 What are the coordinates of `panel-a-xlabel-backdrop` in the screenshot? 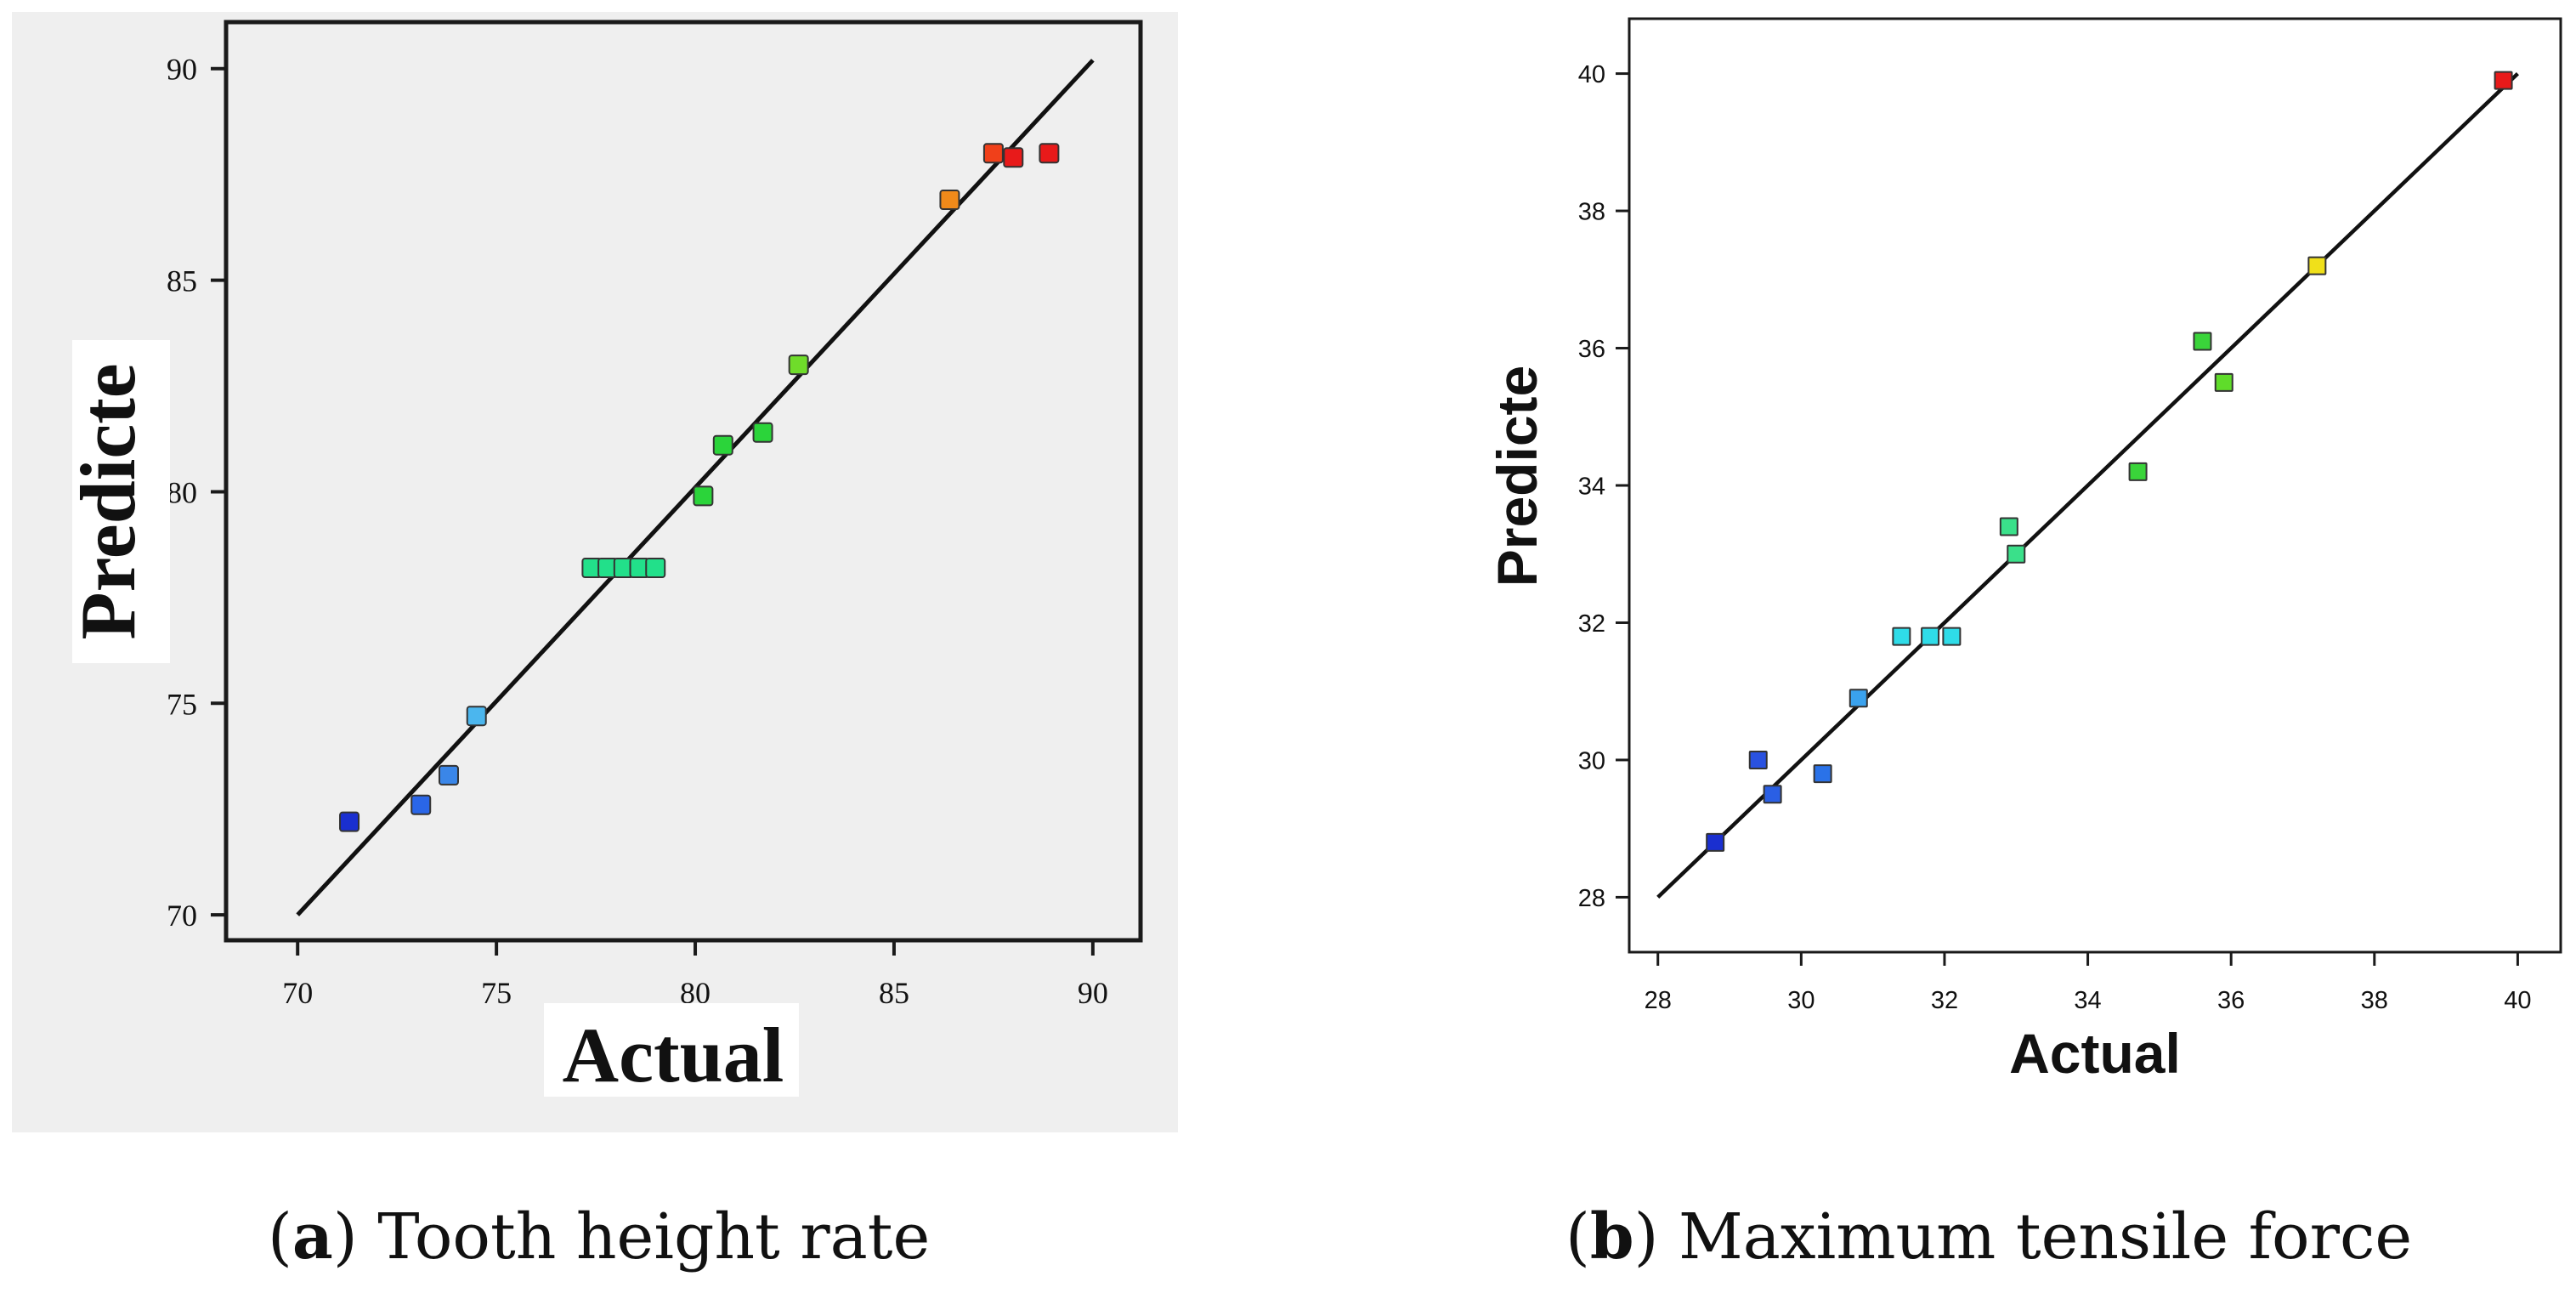 It's located at (671, 1050).